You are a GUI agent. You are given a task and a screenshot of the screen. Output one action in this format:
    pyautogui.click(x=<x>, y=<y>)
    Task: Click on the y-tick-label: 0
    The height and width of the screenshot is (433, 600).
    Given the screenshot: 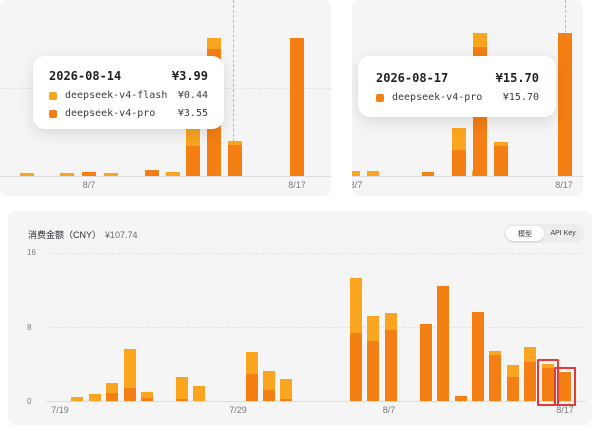 What is the action you would take?
    pyautogui.click(x=29, y=401)
    